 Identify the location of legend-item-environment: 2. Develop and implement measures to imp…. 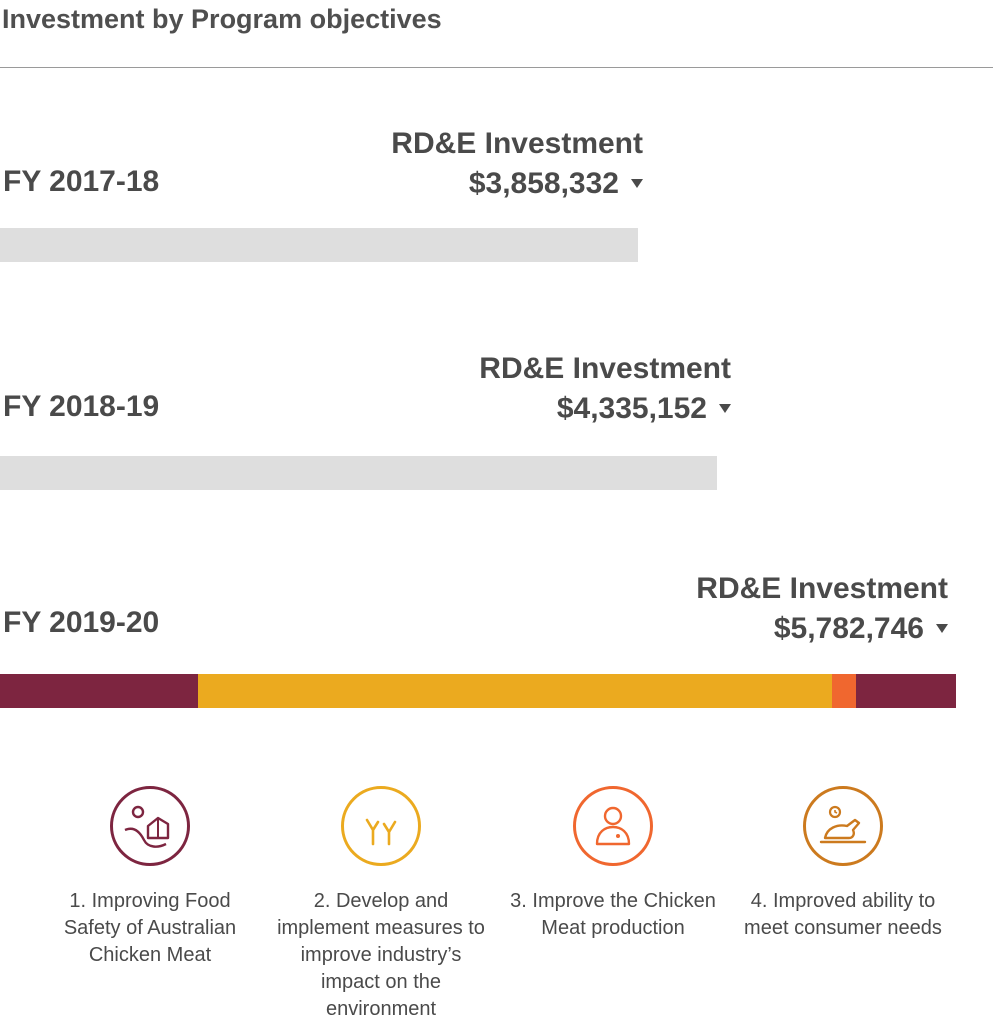
(381, 904).